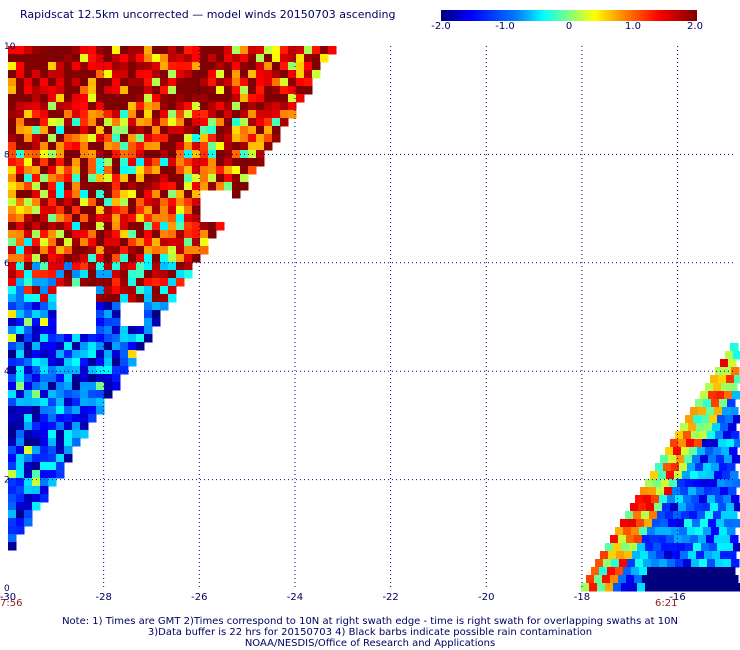 The width and height of the screenshot is (740, 650). I want to click on colorbar-tick: 0, so click(569, 26).